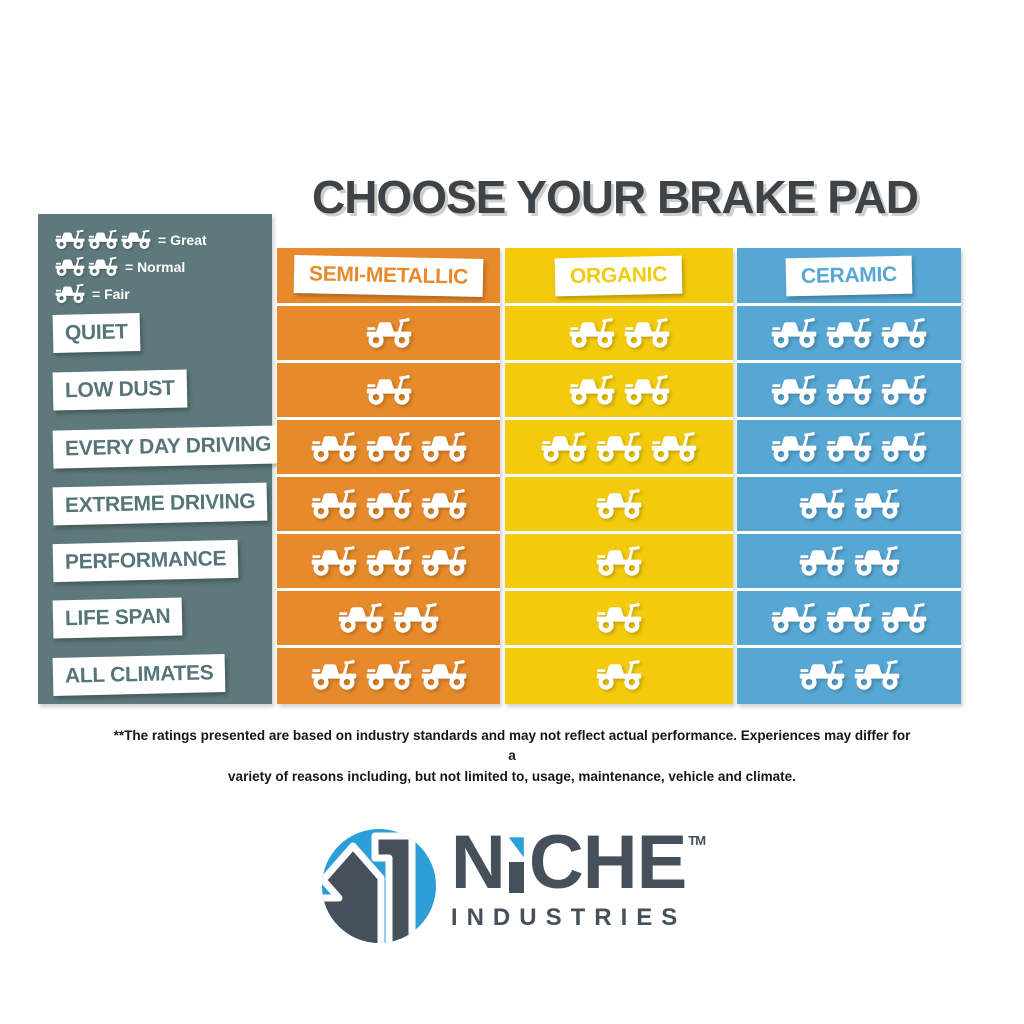  What do you see at coordinates (378, 886) in the screenshot?
I see `niche-logo-mark-icon` at bounding box center [378, 886].